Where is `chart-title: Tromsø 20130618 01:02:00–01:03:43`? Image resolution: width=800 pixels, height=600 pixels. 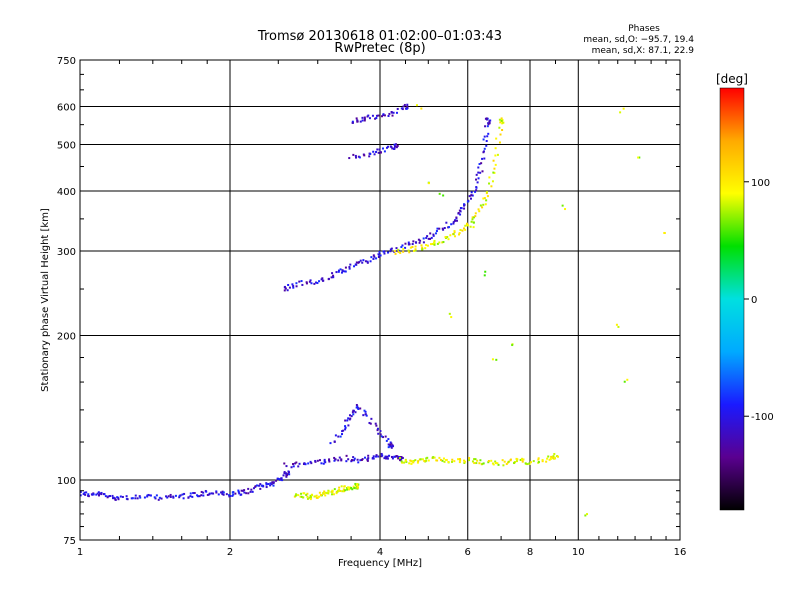
chart-title: Tromsø 20130618 01:02:00–01:03:43 is located at coordinates (379, 36).